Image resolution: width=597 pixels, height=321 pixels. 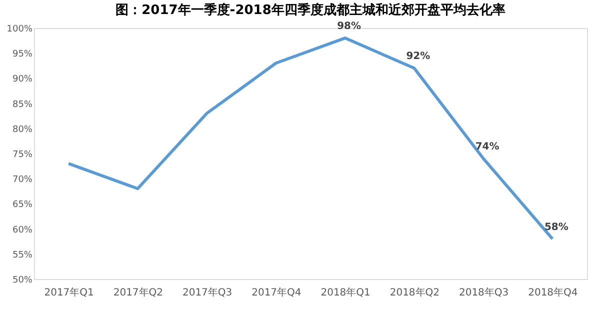 I want to click on y-tick-label: 90%, so click(x=22, y=79).